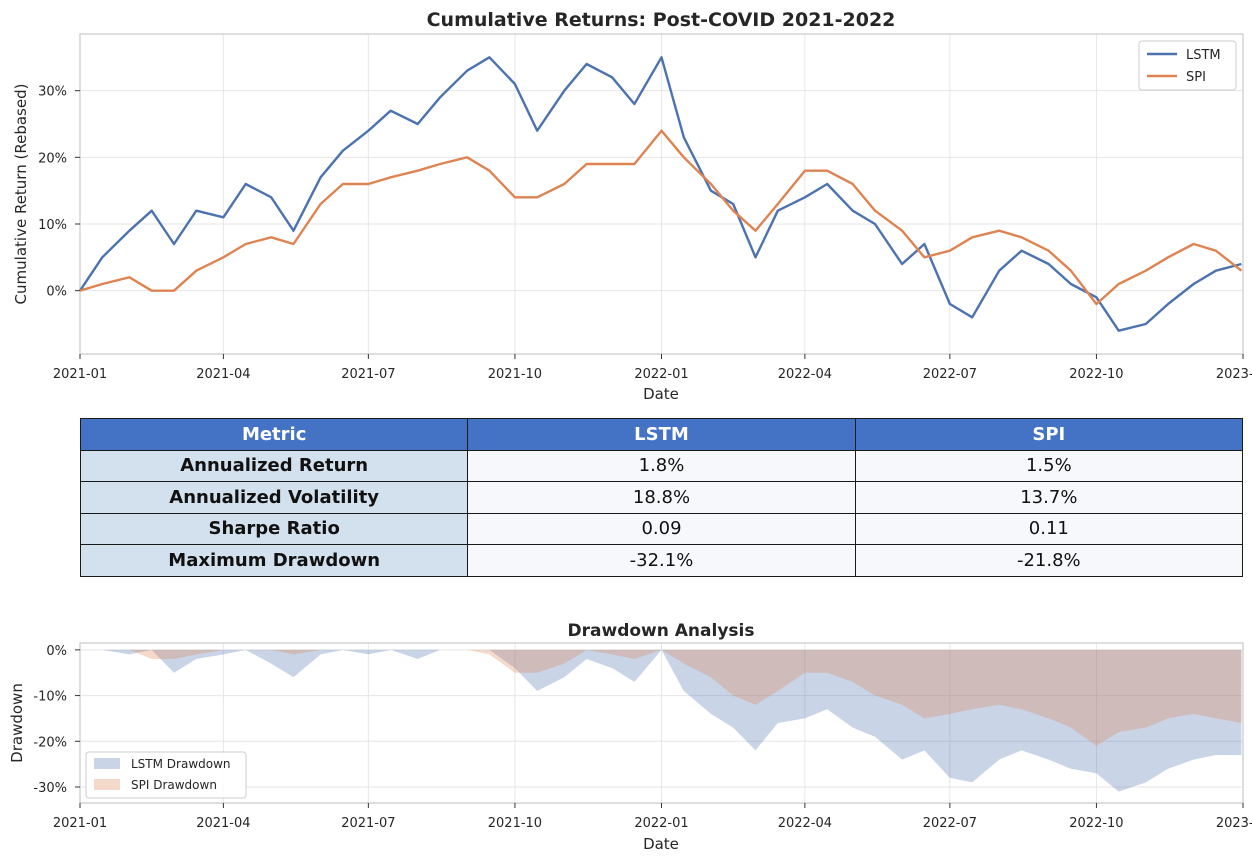 Image resolution: width=1252 pixels, height=862 pixels. What do you see at coordinates (274, 465) in the screenshot?
I see `metric-label: Annualized Return` at bounding box center [274, 465].